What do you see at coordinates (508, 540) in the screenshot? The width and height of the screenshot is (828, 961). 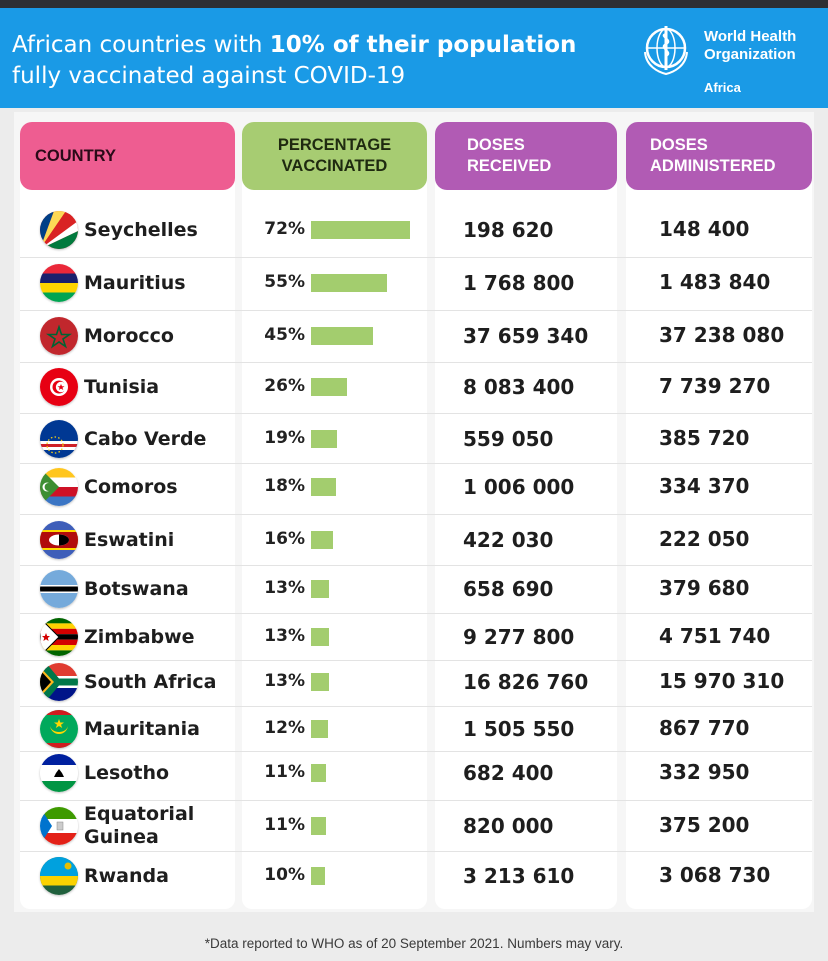 I see `doses-received-value: 422 030` at bounding box center [508, 540].